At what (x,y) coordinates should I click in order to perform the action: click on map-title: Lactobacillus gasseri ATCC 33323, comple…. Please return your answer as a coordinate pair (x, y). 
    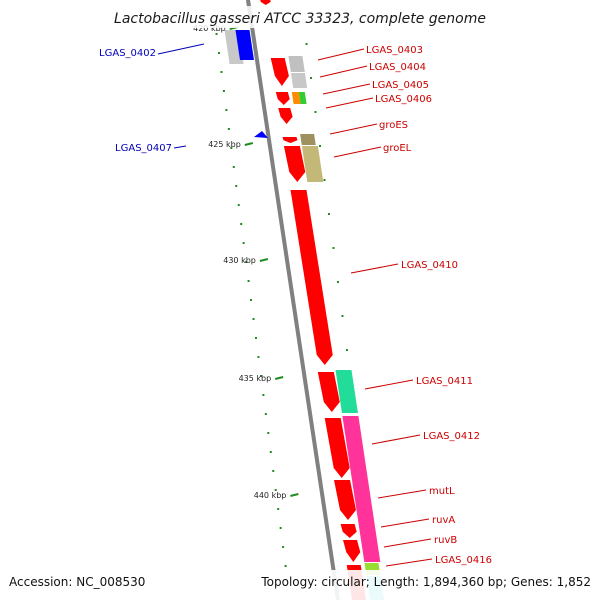
    Looking at the image, I should click on (300, 19).